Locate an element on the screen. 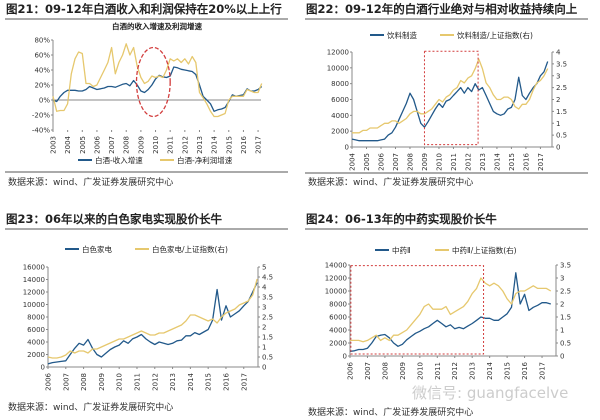 Image resolution: width=600 pixels, height=420 pixels. y-tick-label-left: 0% is located at coordinates (44, 101).